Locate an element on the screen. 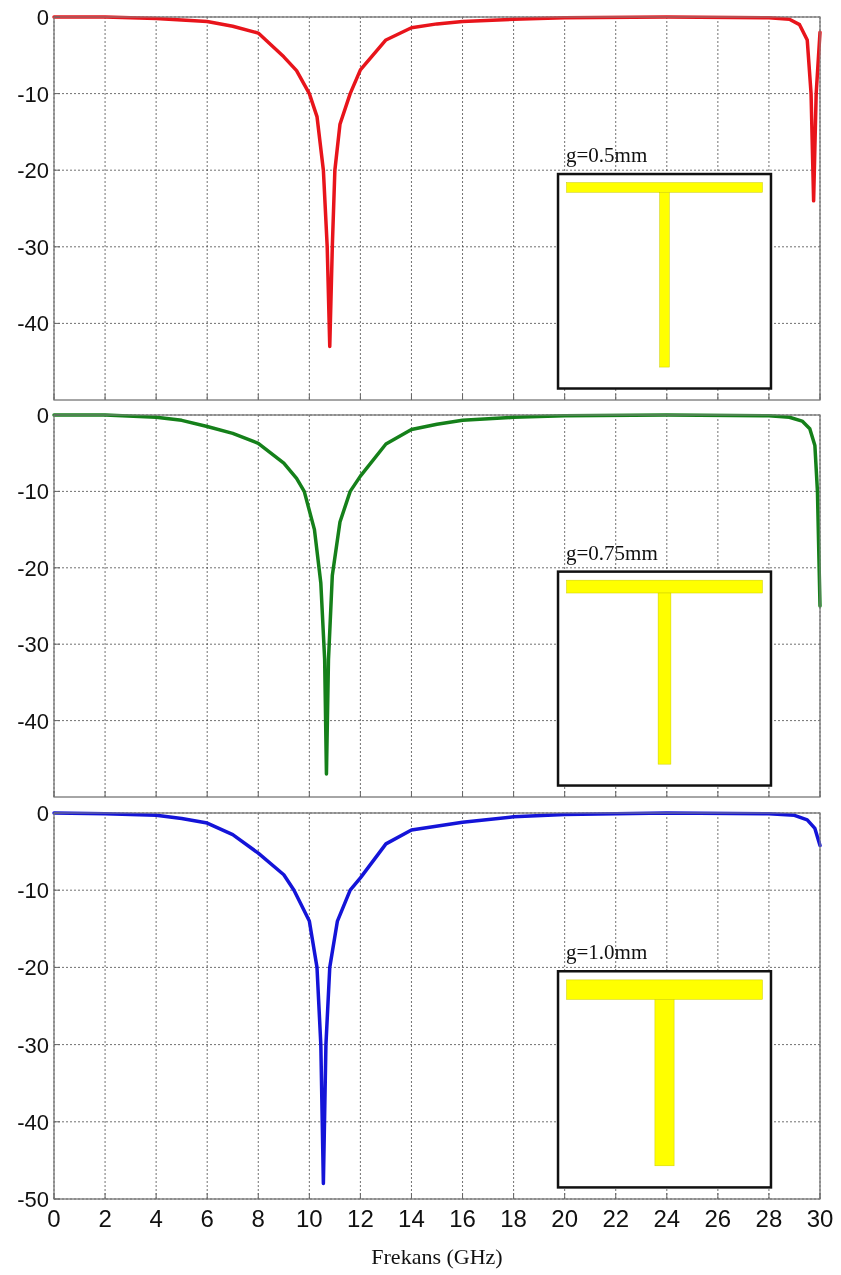 The image size is (841, 1275). x-tick-label: 8 is located at coordinates (258, 1218).